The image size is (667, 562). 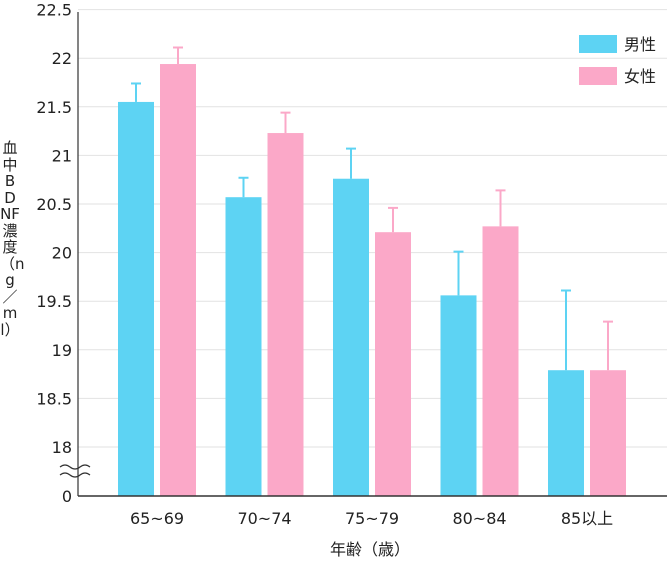 What do you see at coordinates (479, 518) in the screenshot?
I see `x-tick-label: 80~84` at bounding box center [479, 518].